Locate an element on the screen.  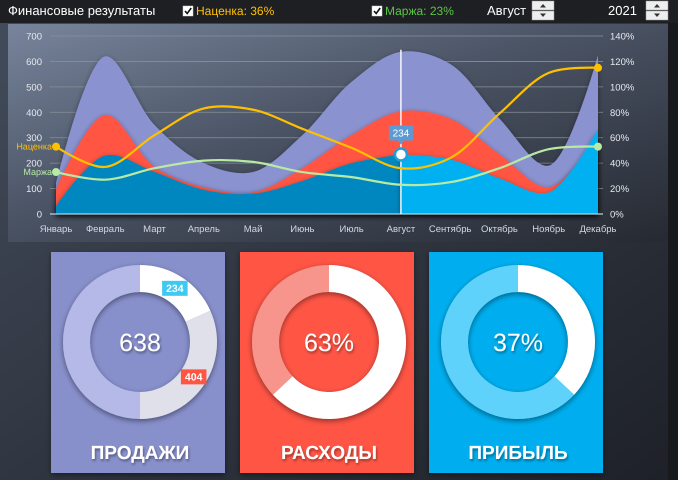
text: РАСХОДЫ is located at coordinates (329, 453).